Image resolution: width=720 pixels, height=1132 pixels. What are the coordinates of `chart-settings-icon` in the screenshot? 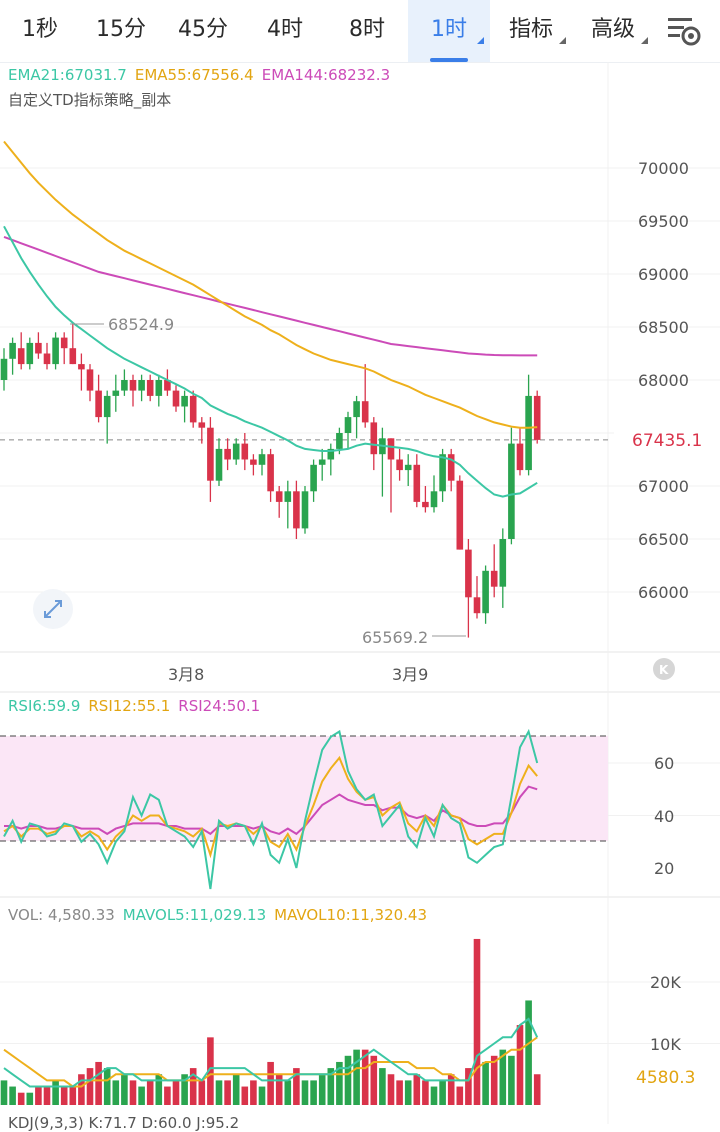 It's located at (684, 31).